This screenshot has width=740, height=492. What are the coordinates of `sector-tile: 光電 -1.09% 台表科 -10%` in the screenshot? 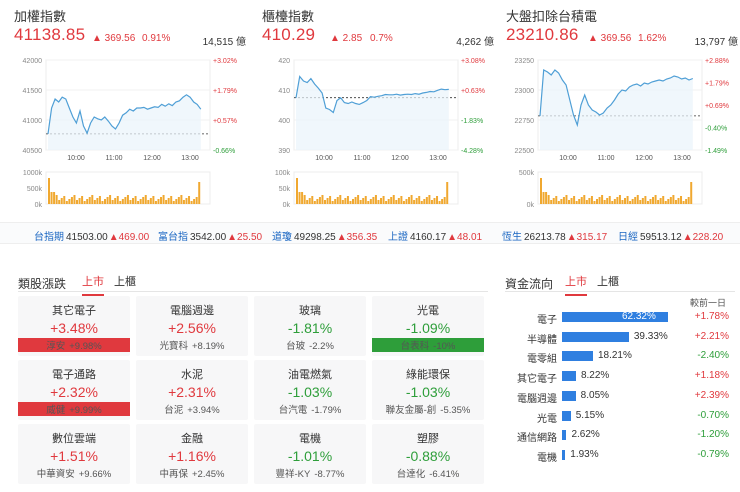 It's located at (428, 326).